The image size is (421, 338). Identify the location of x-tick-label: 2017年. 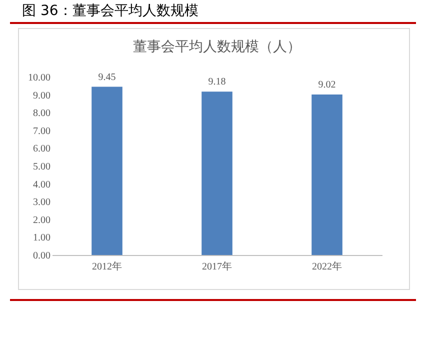
(217, 266).